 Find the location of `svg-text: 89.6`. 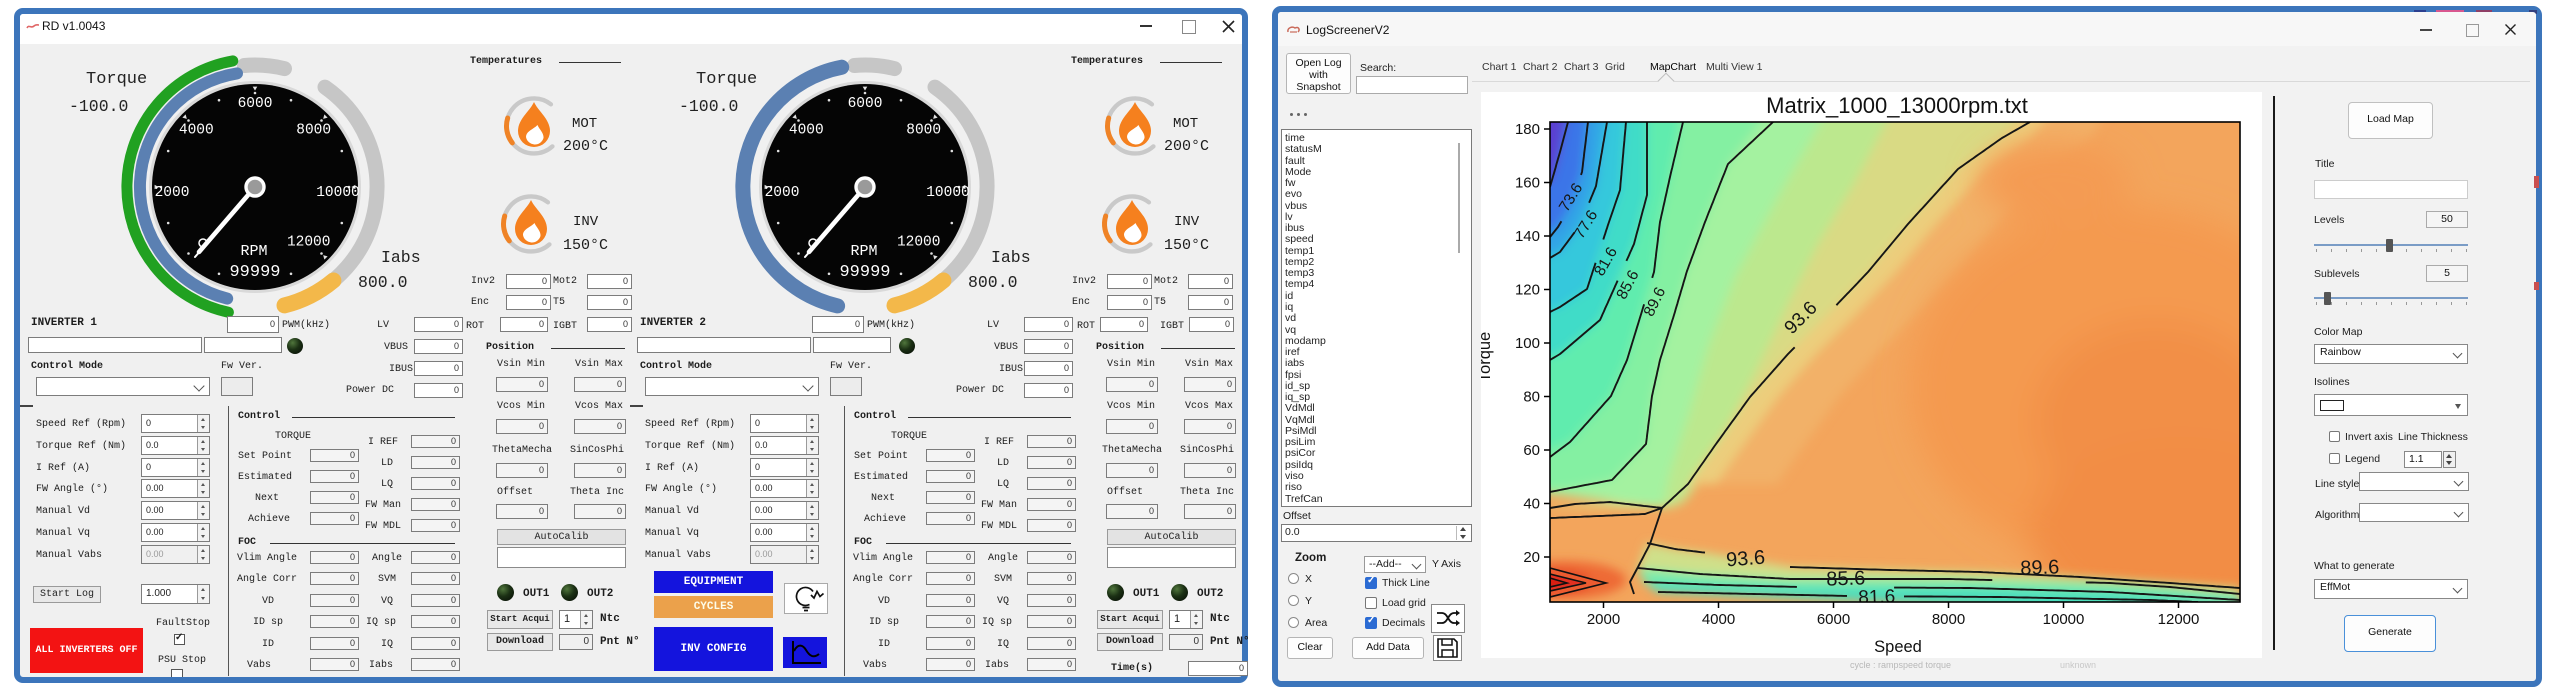

svg-text: 89.6 is located at coordinates (2040, 567).